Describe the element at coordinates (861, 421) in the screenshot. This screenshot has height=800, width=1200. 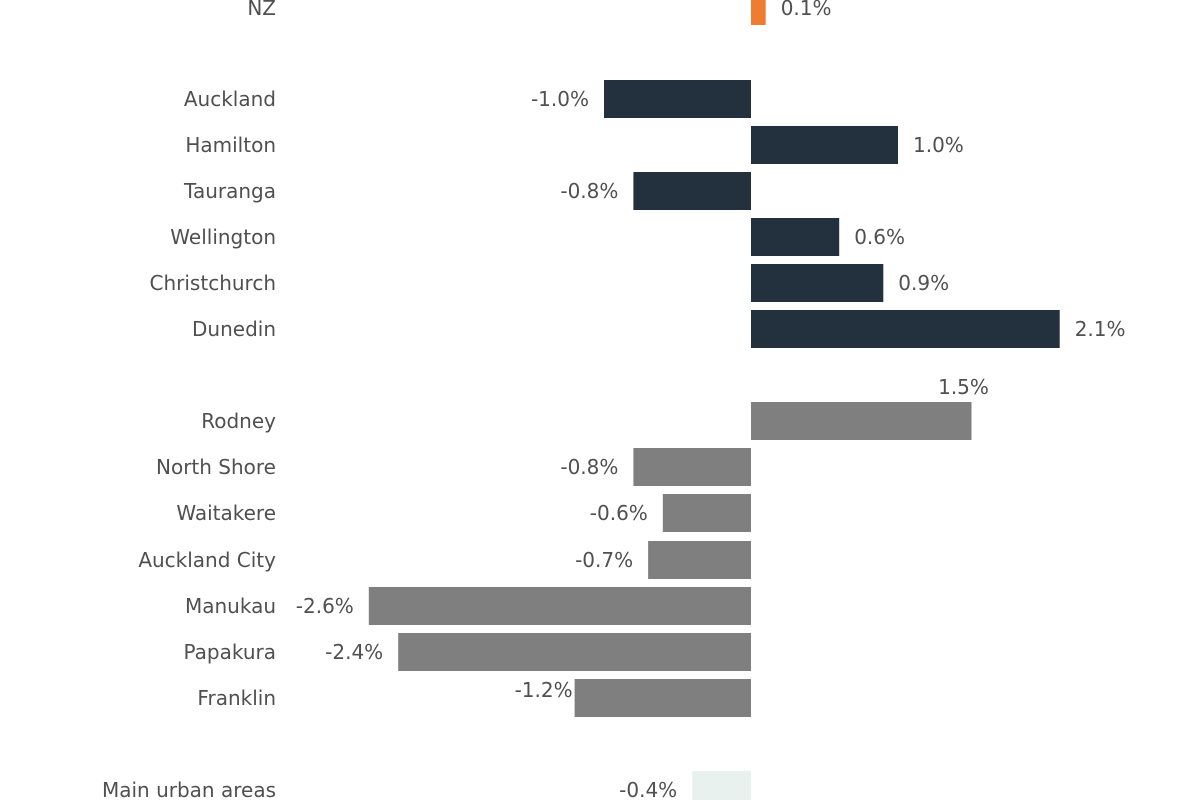
I see `bar-rodney` at that location.